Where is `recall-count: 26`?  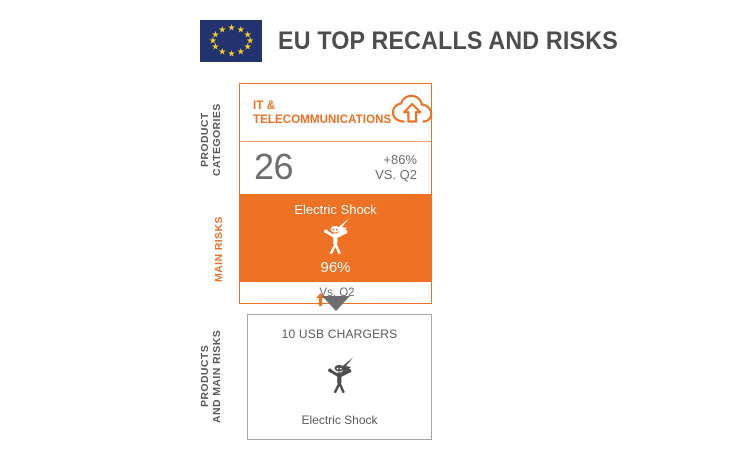
recall-count: 26 is located at coordinates (274, 166).